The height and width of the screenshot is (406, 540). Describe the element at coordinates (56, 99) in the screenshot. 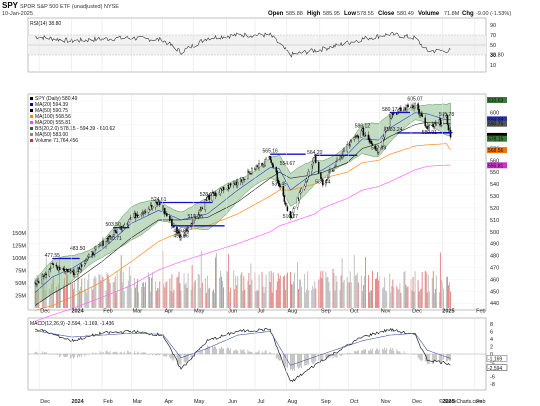

I see `legend-entry: SPY (Daily) 580.49` at that location.